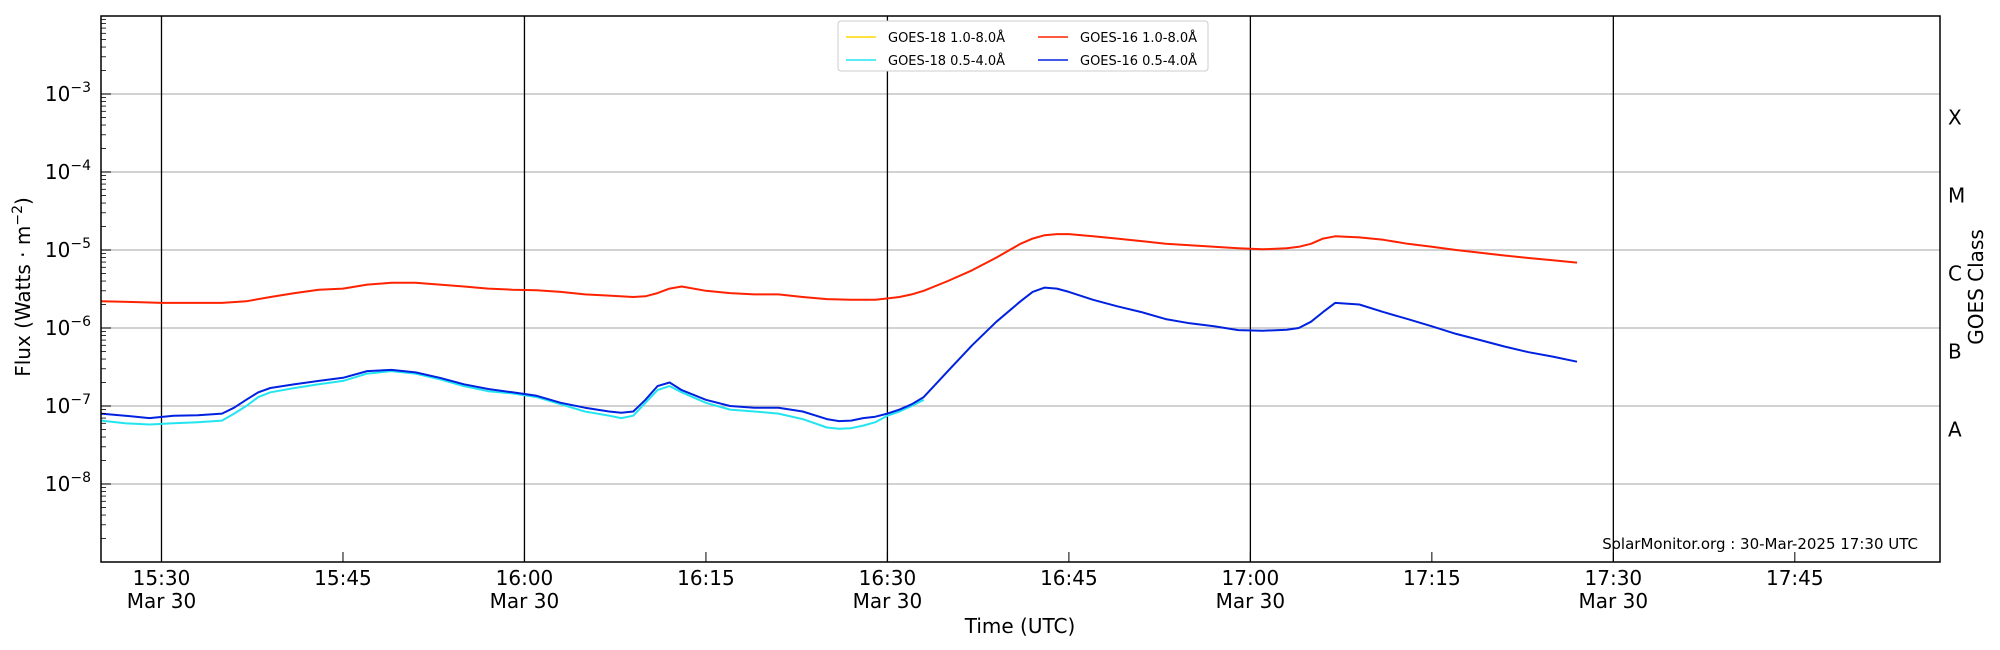 The image size is (2000, 650). What do you see at coordinates (80, 166) in the screenshot?
I see `y-tick-label-exponent: −4` at bounding box center [80, 166].